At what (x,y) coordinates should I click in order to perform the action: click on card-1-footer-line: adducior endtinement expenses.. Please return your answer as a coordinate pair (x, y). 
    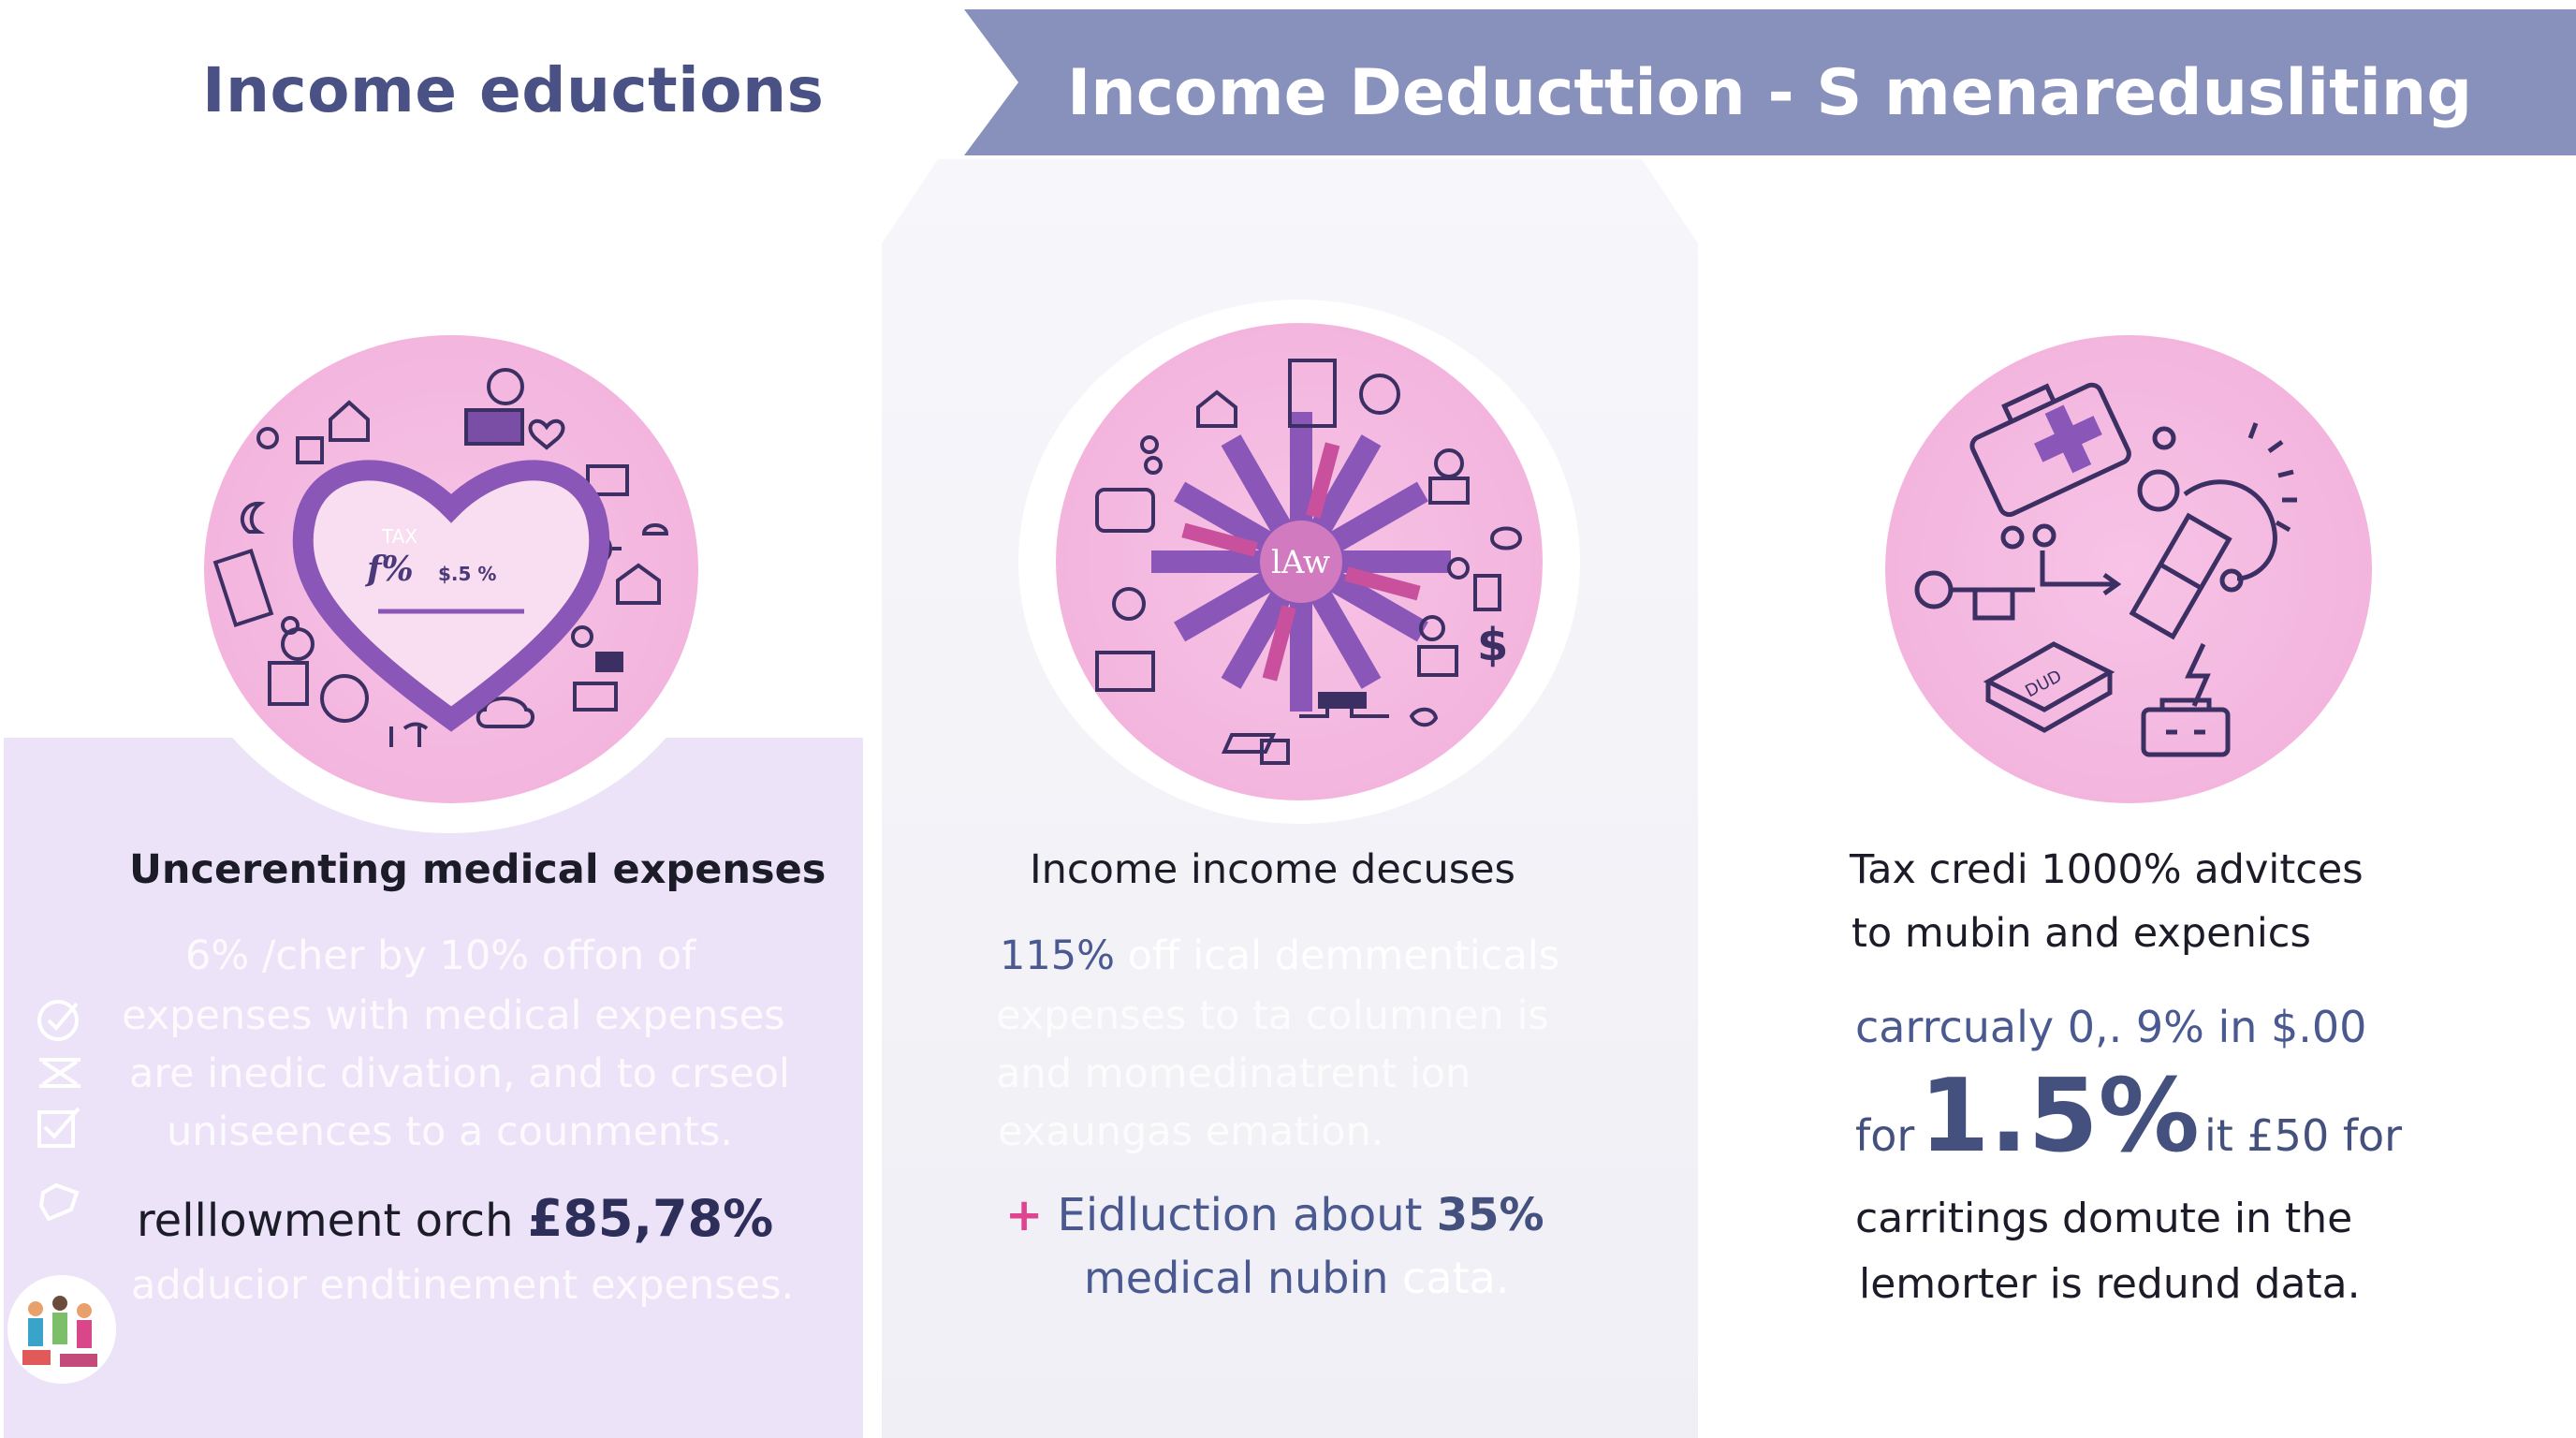
    Looking at the image, I should click on (463, 1285).